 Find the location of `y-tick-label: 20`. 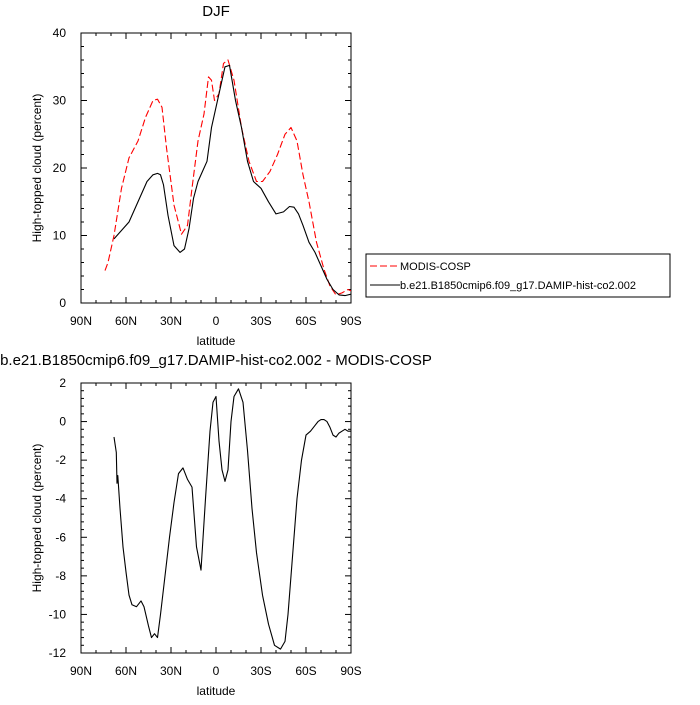

y-tick-label: 20 is located at coordinates (60, 168).